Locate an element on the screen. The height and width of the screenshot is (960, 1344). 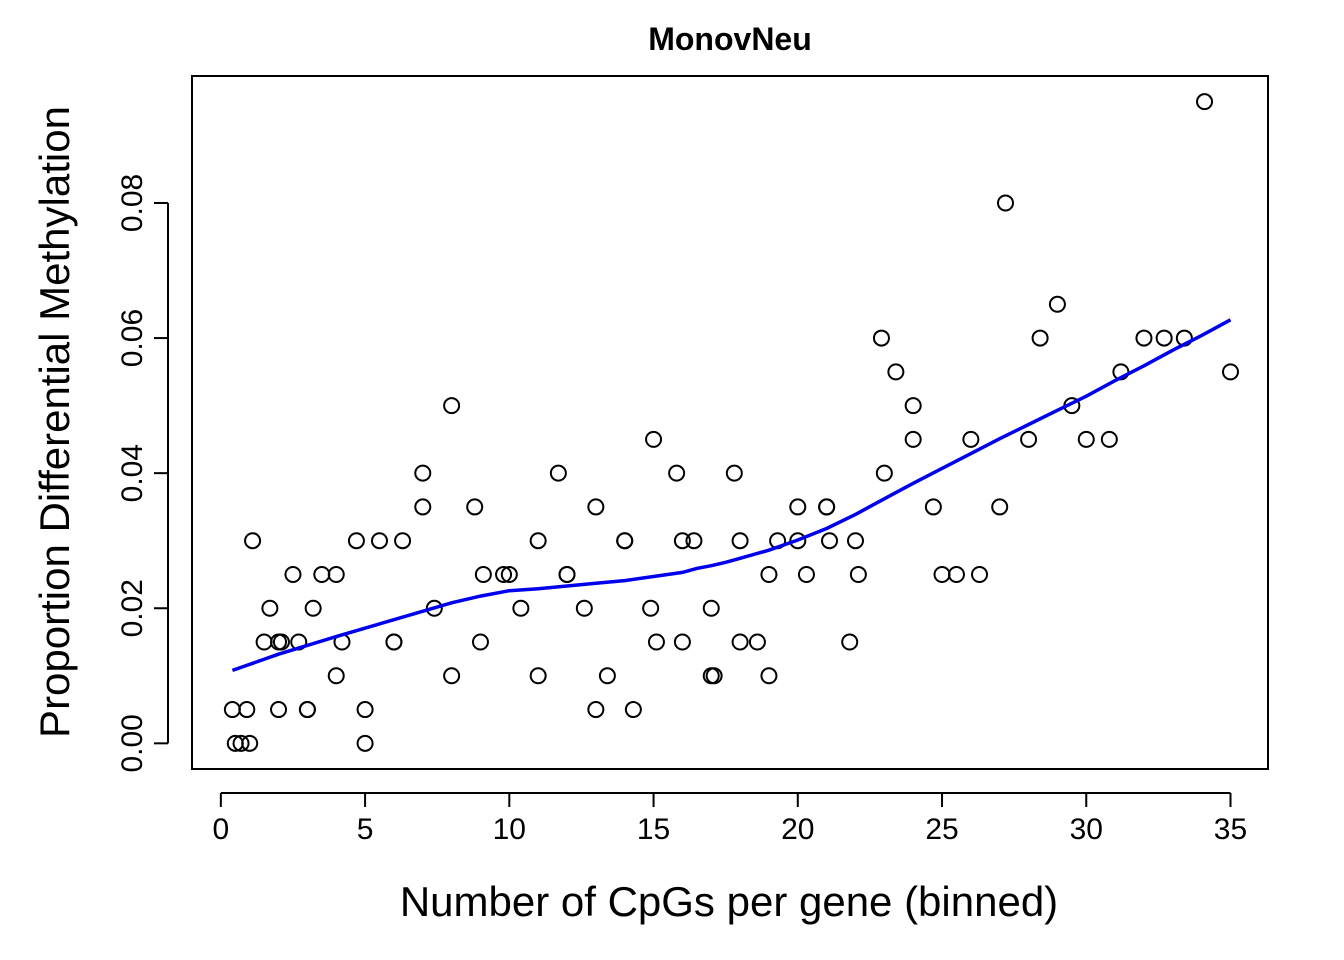
chart-title: MonovNeu is located at coordinates (730, 39).